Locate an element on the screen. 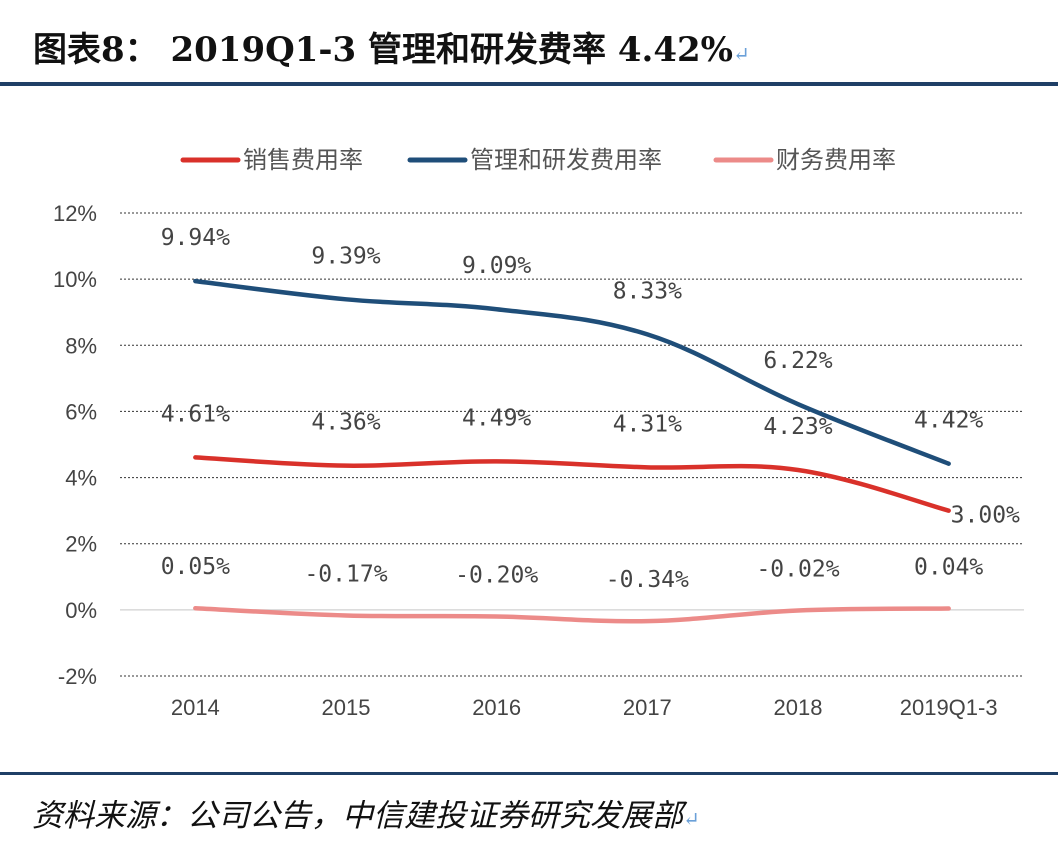 The height and width of the screenshot is (852, 1058). data-label: 4.42% is located at coordinates (948, 421).